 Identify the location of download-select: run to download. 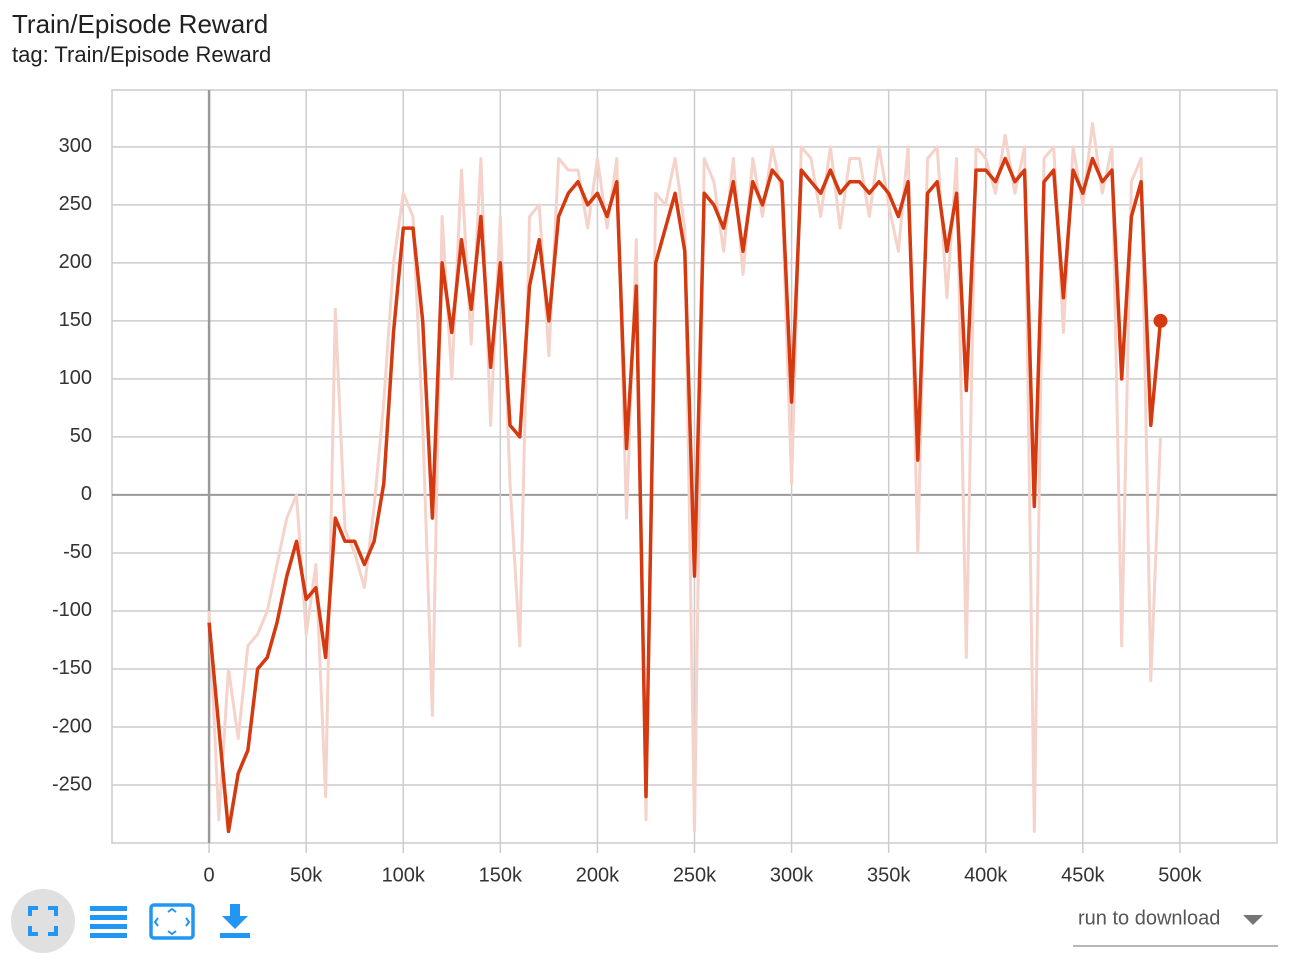
(1175, 927).